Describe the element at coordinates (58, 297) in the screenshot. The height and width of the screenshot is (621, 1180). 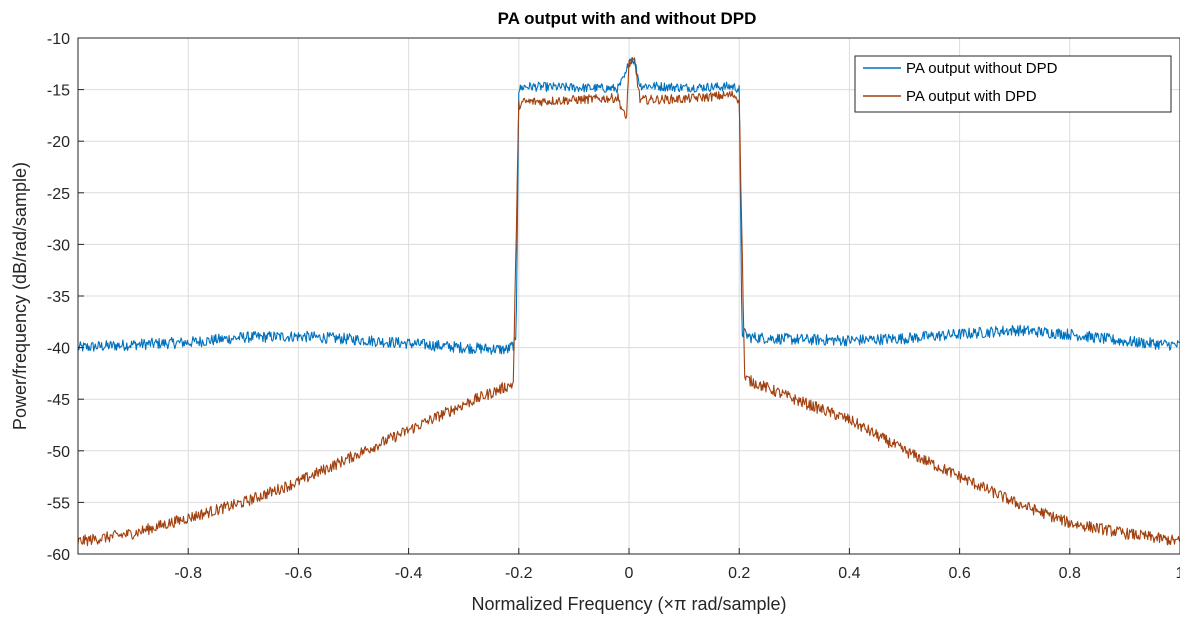
I see `y-tick-label: -35` at that location.